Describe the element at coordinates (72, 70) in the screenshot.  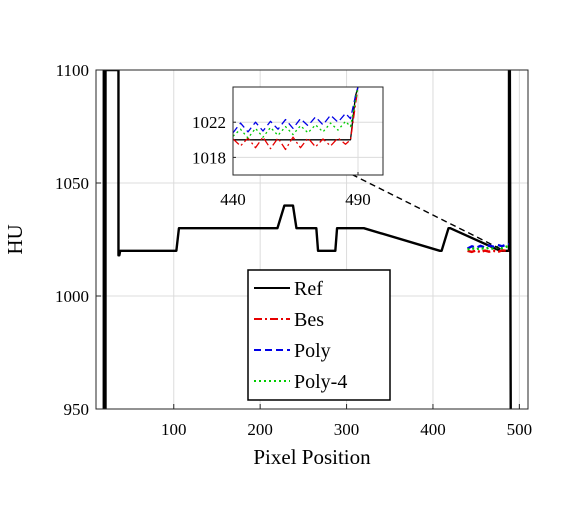
I see `y-tick-label: 1100` at that location.